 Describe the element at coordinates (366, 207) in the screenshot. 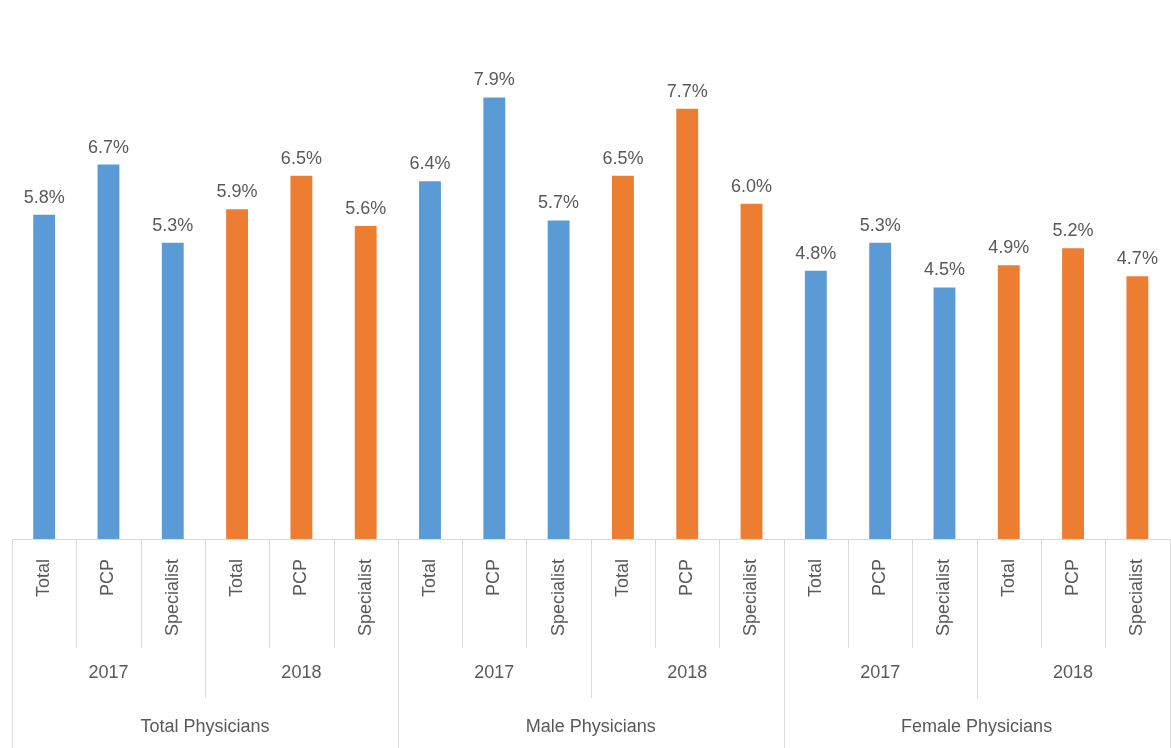

I see `data-label: 5.6%` at that location.